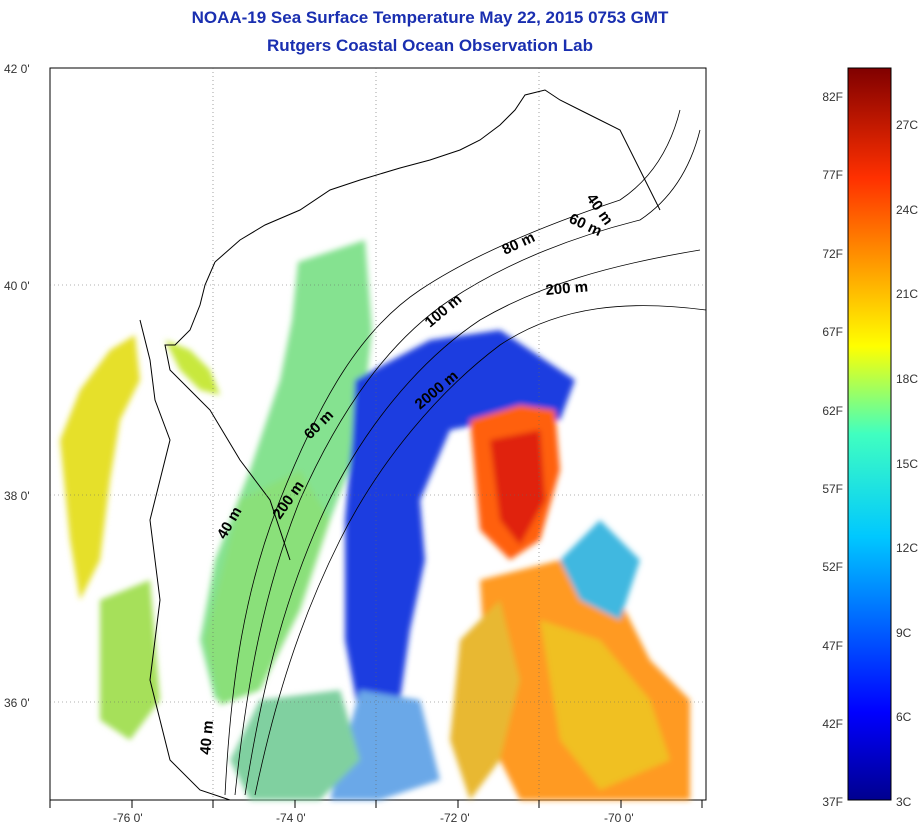  What do you see at coordinates (17, 496) in the screenshot?
I see `lat-tick-label: 38 0'` at bounding box center [17, 496].